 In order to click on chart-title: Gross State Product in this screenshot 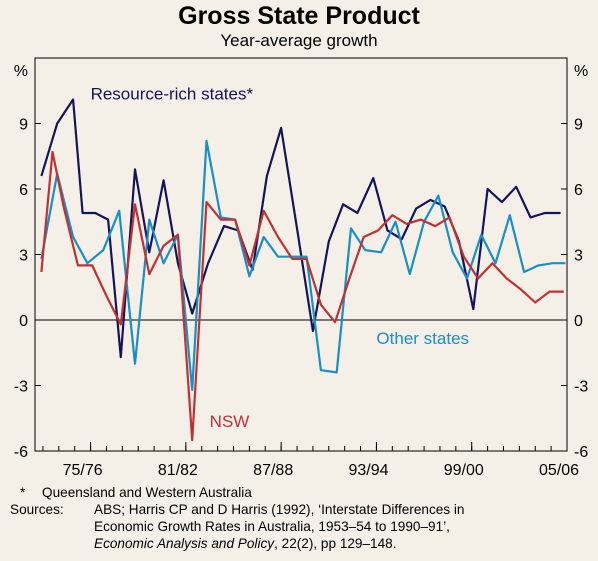, I will do `click(299, 16)`.